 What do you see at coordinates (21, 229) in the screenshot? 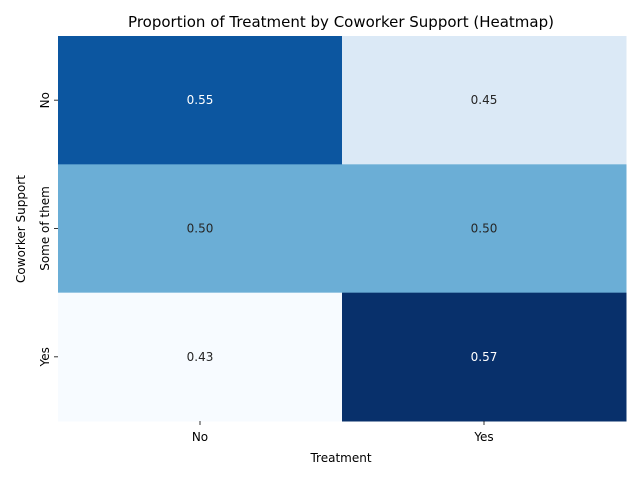
I see `y-axis-label: Coworker Support` at bounding box center [21, 229].